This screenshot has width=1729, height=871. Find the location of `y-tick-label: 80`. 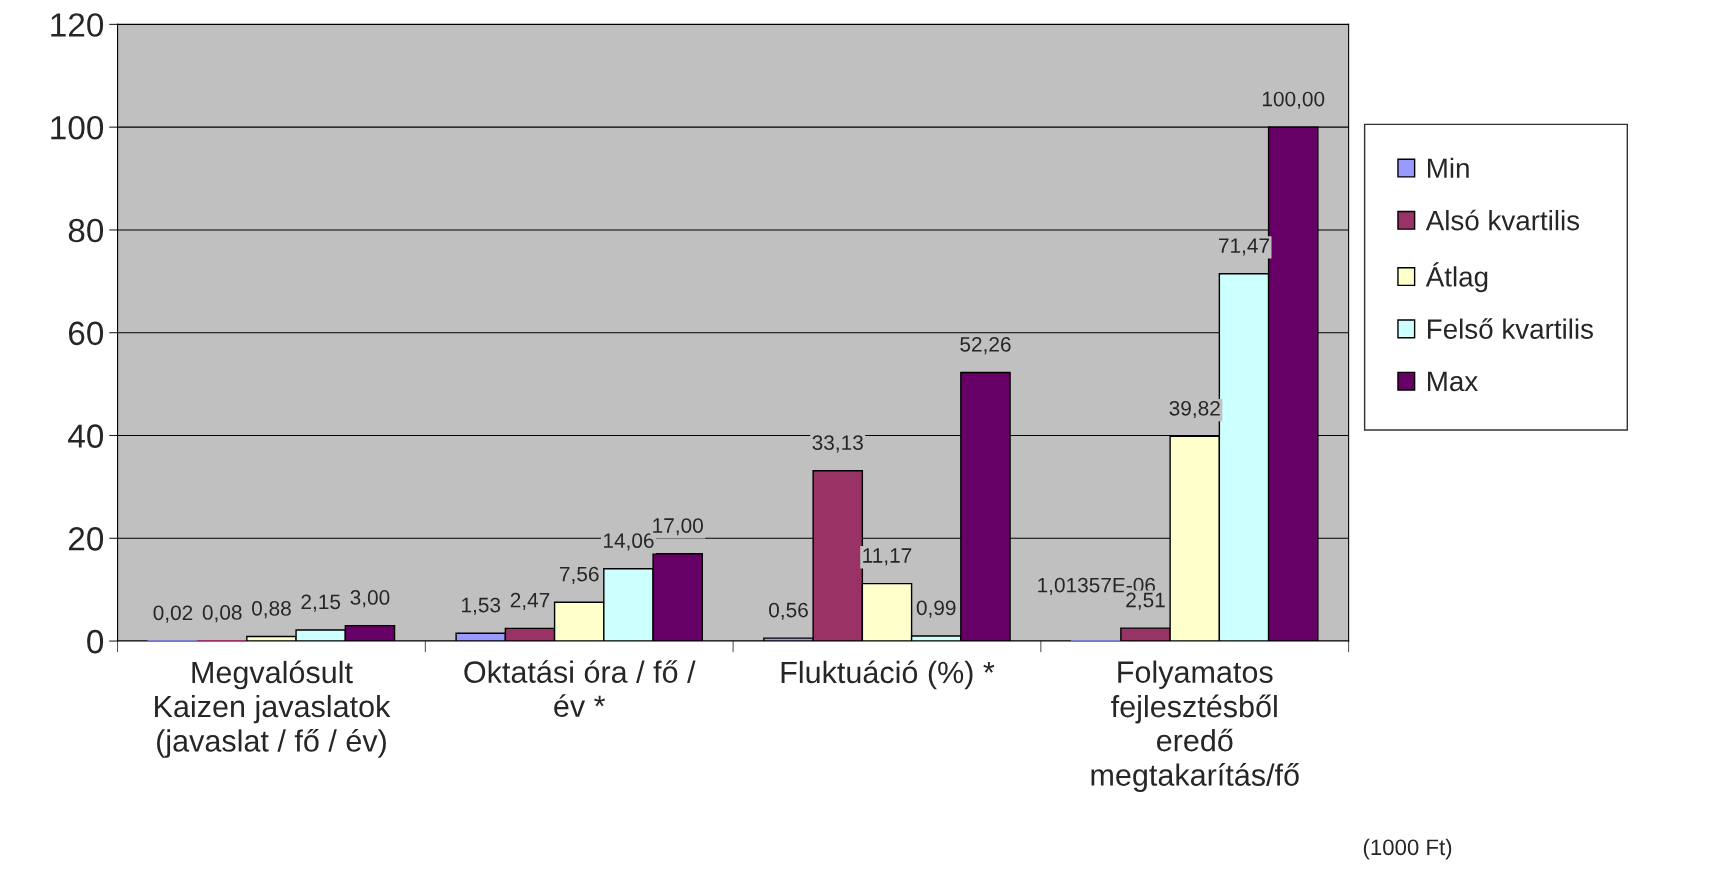

y-tick-label: 80 is located at coordinates (86, 230).